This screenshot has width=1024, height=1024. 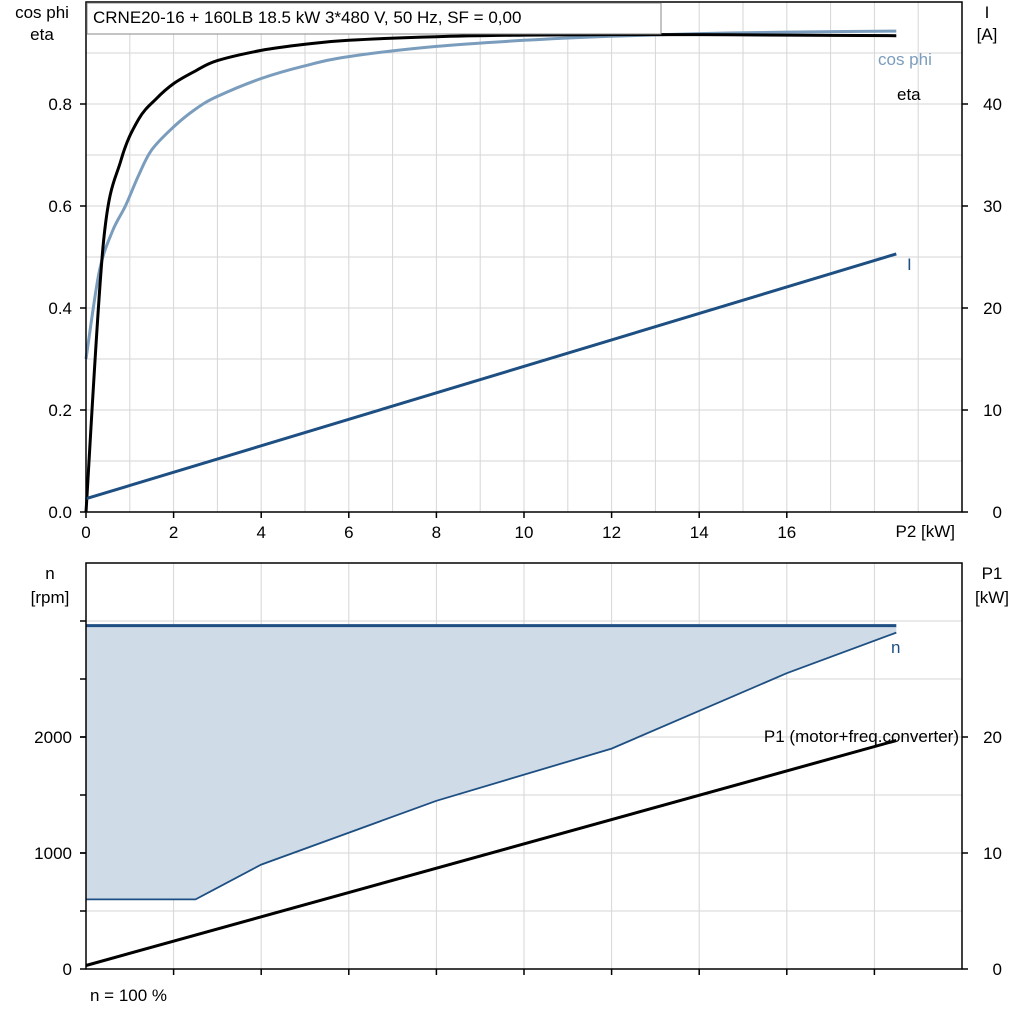 What do you see at coordinates (861, 736) in the screenshot?
I see `series-label-p1: P1 (motor+freq.converter)` at bounding box center [861, 736].